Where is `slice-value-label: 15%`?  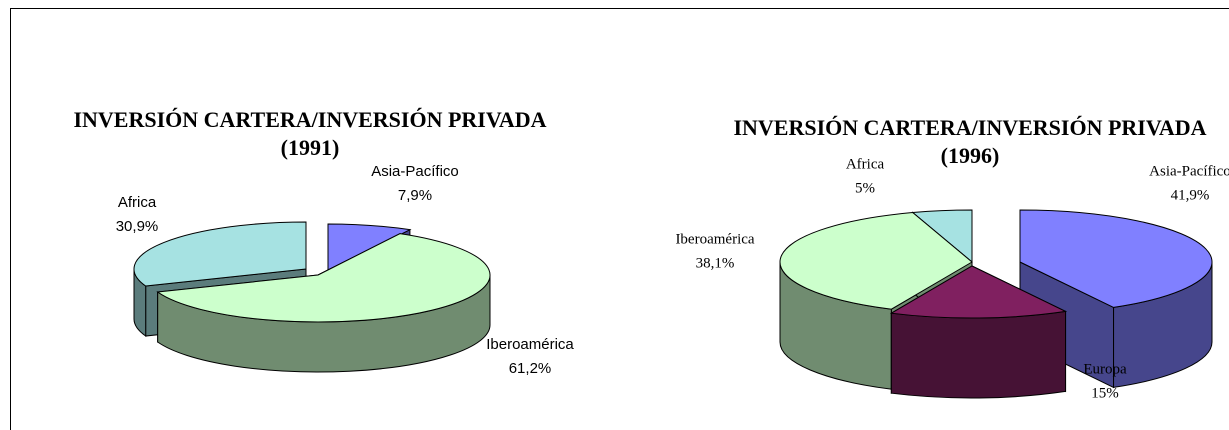 slice-value-label: 15% is located at coordinates (1105, 393).